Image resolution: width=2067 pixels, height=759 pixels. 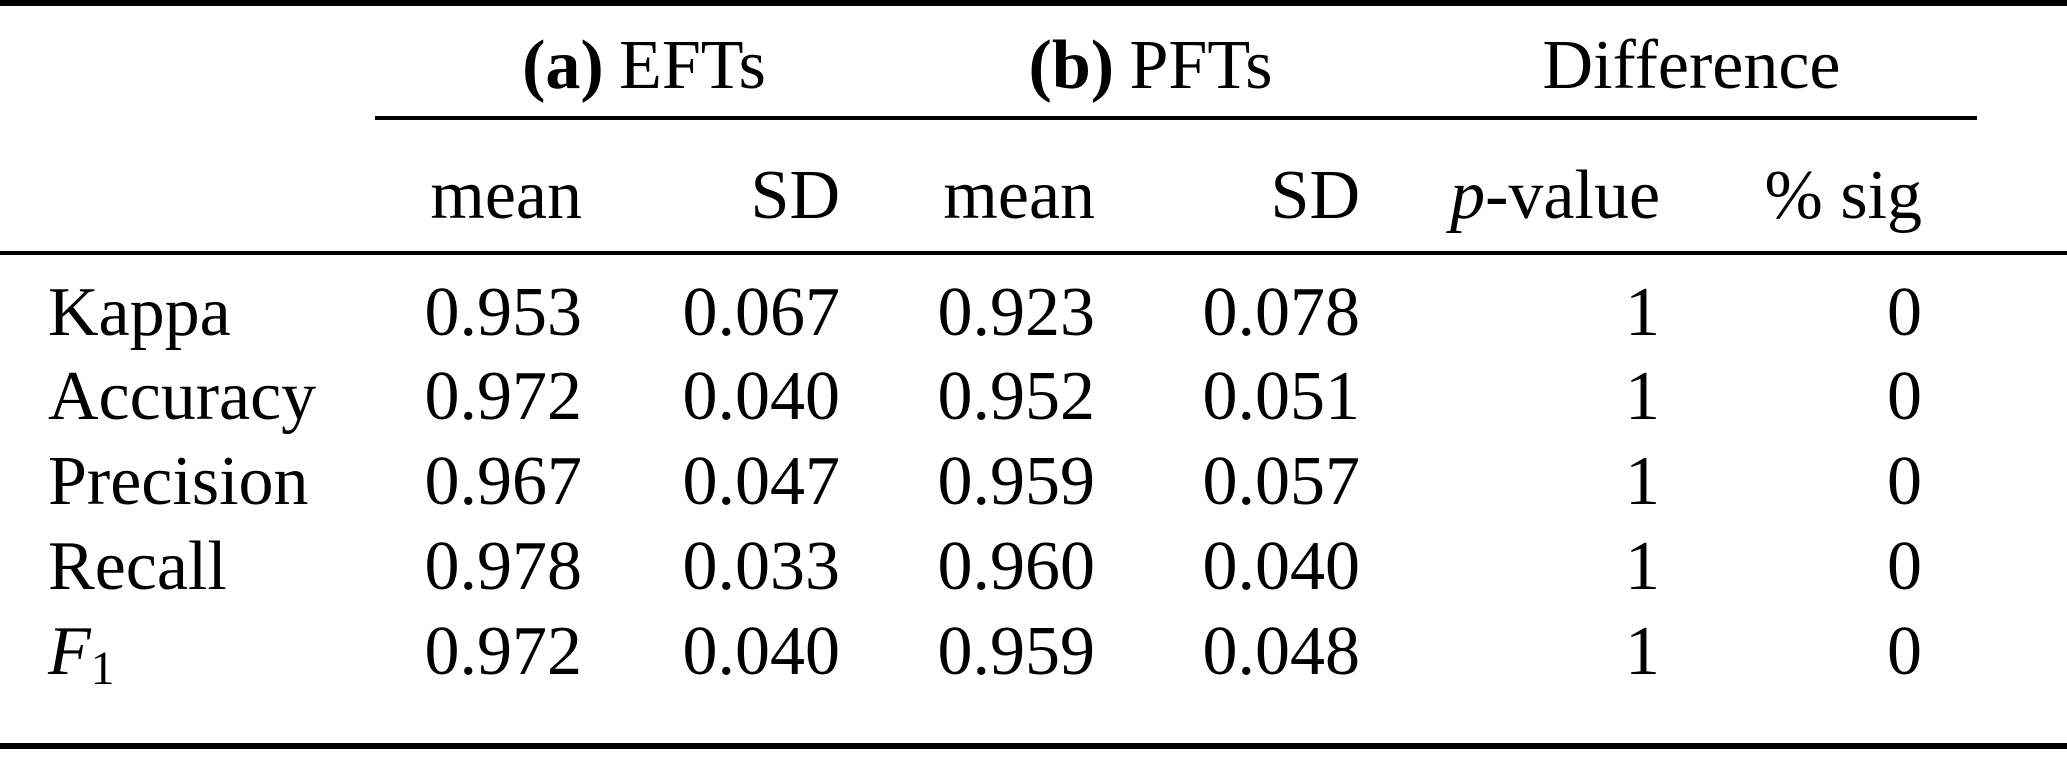 What do you see at coordinates (182, 396) in the screenshot?
I see `row-label: Accuracy` at bounding box center [182, 396].